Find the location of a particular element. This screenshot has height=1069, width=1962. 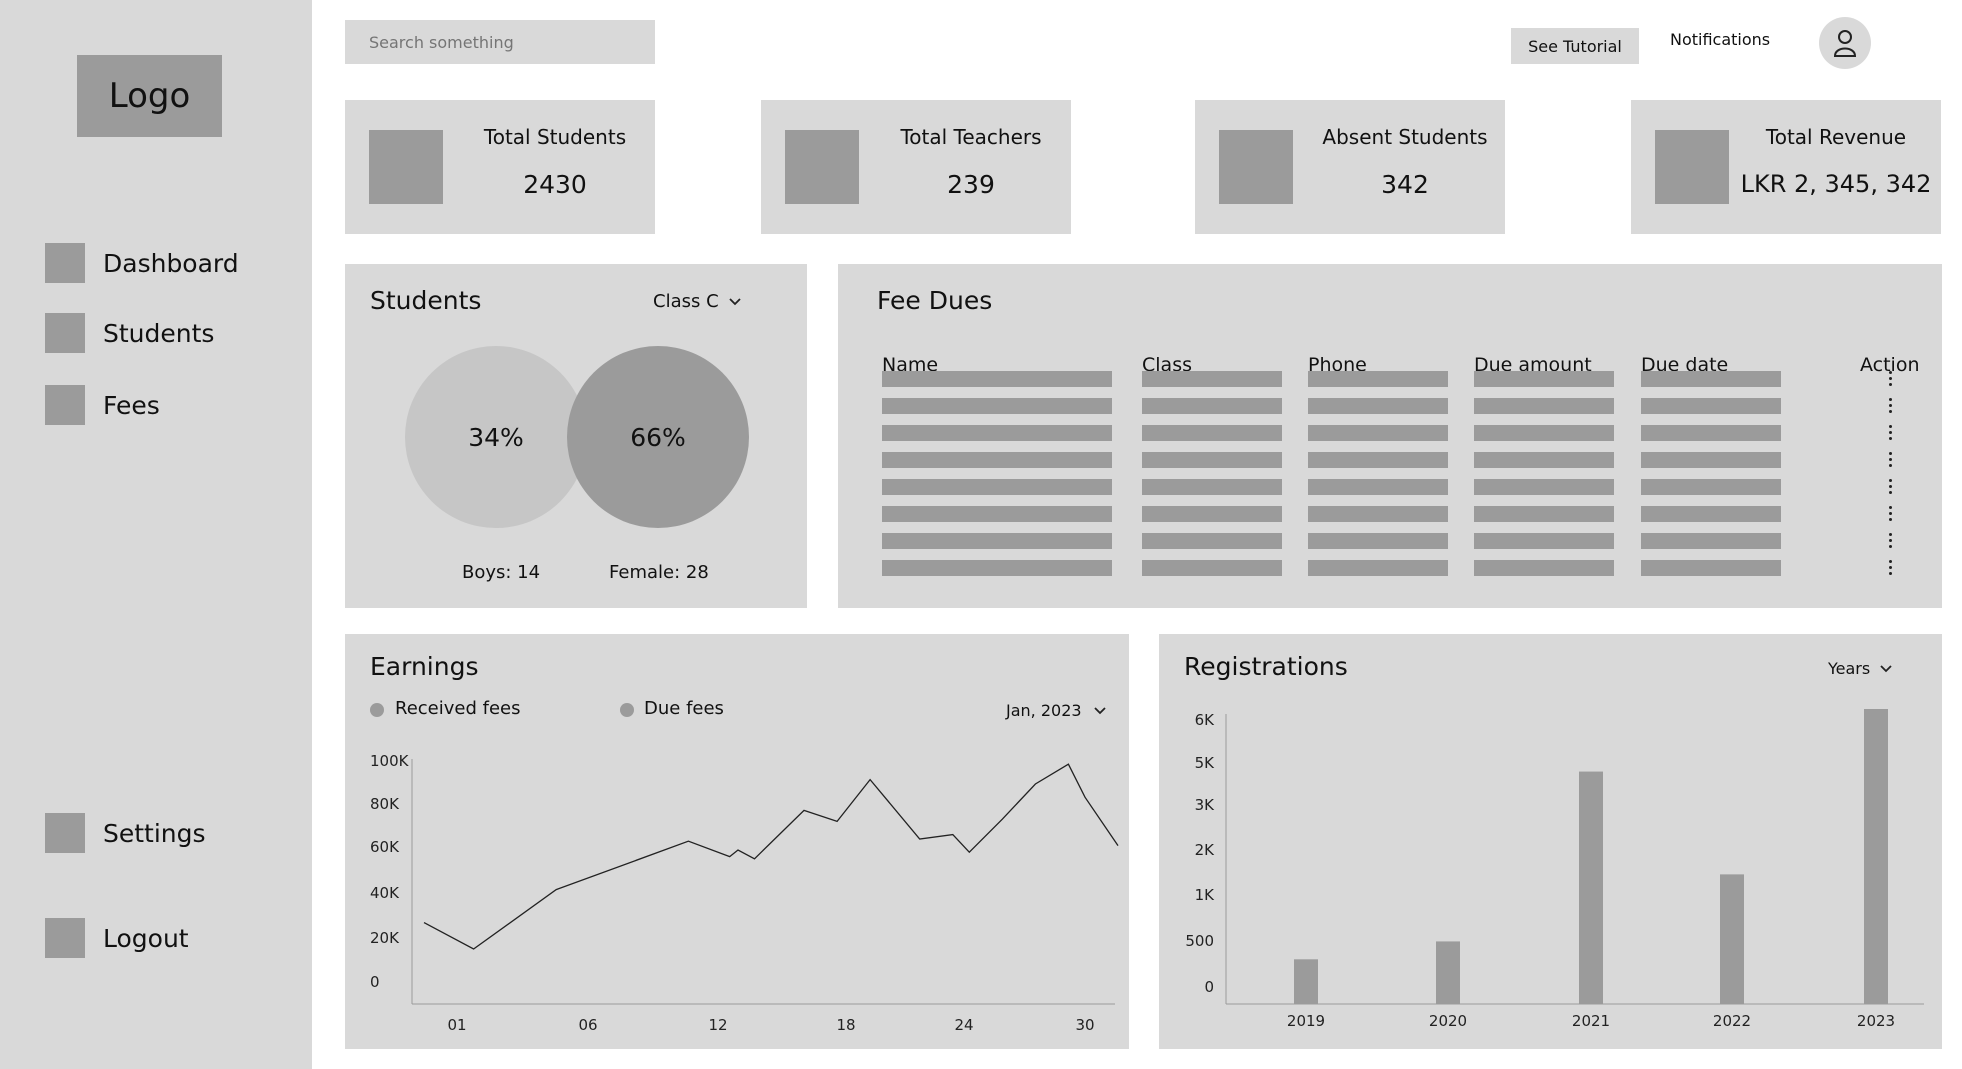

teachers-stat-icon is located at coordinates (822, 167).